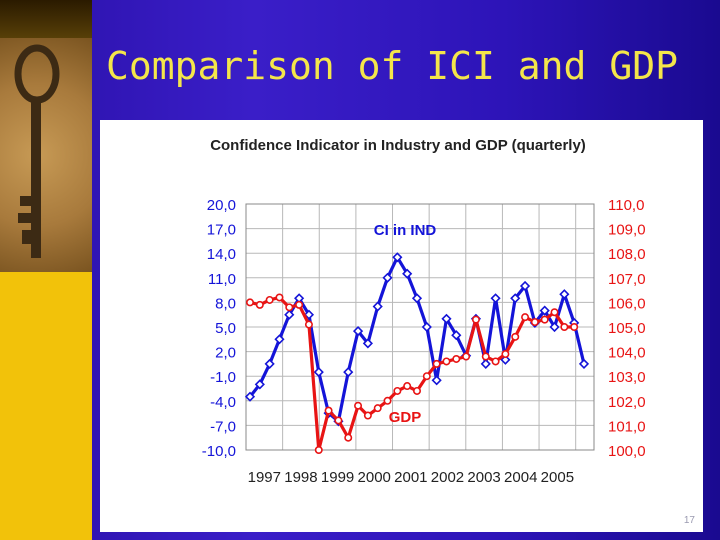 Image resolution: width=720 pixels, height=540 pixels. I want to click on right-tick-label: 100,0, so click(627, 451).